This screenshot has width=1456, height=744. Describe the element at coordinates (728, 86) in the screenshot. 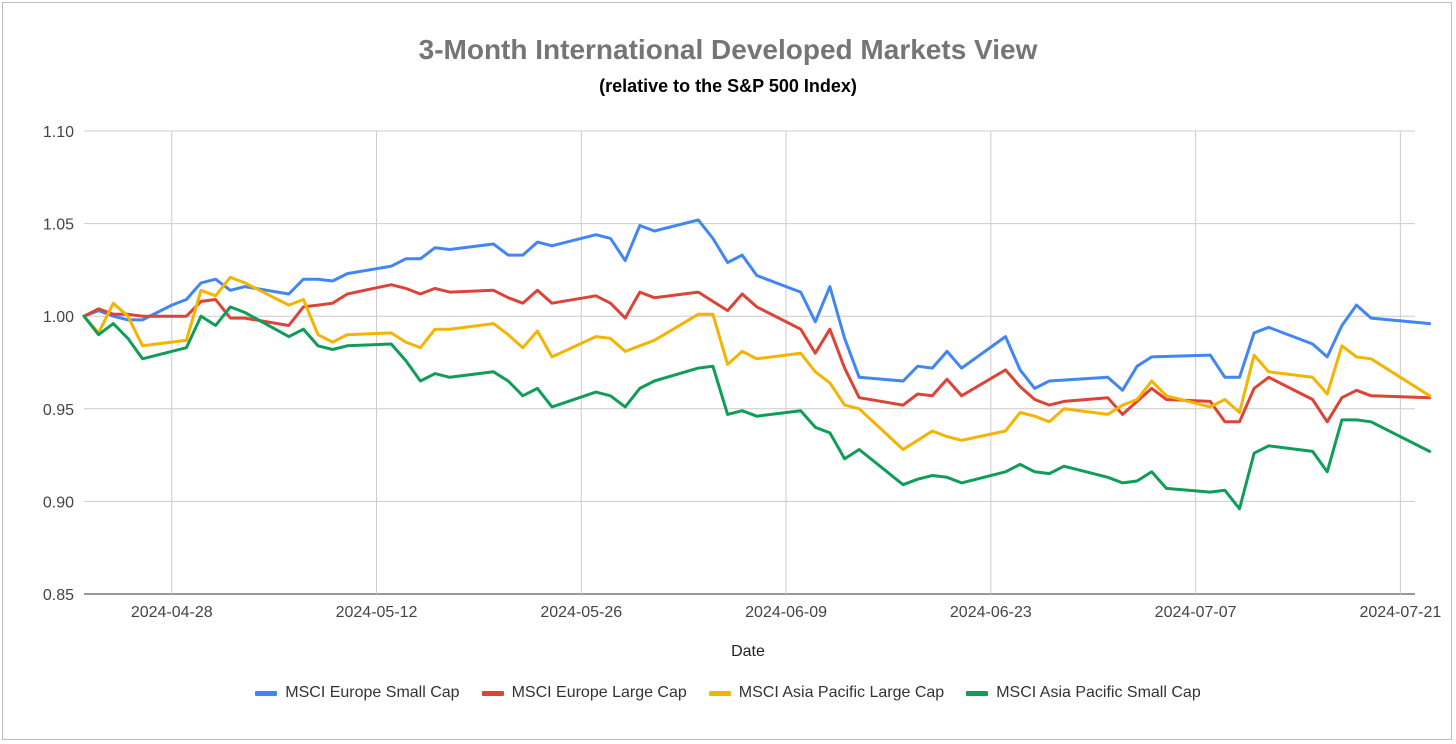

I see `chart-subtitle: (relative to the S&P 500 Index)` at that location.